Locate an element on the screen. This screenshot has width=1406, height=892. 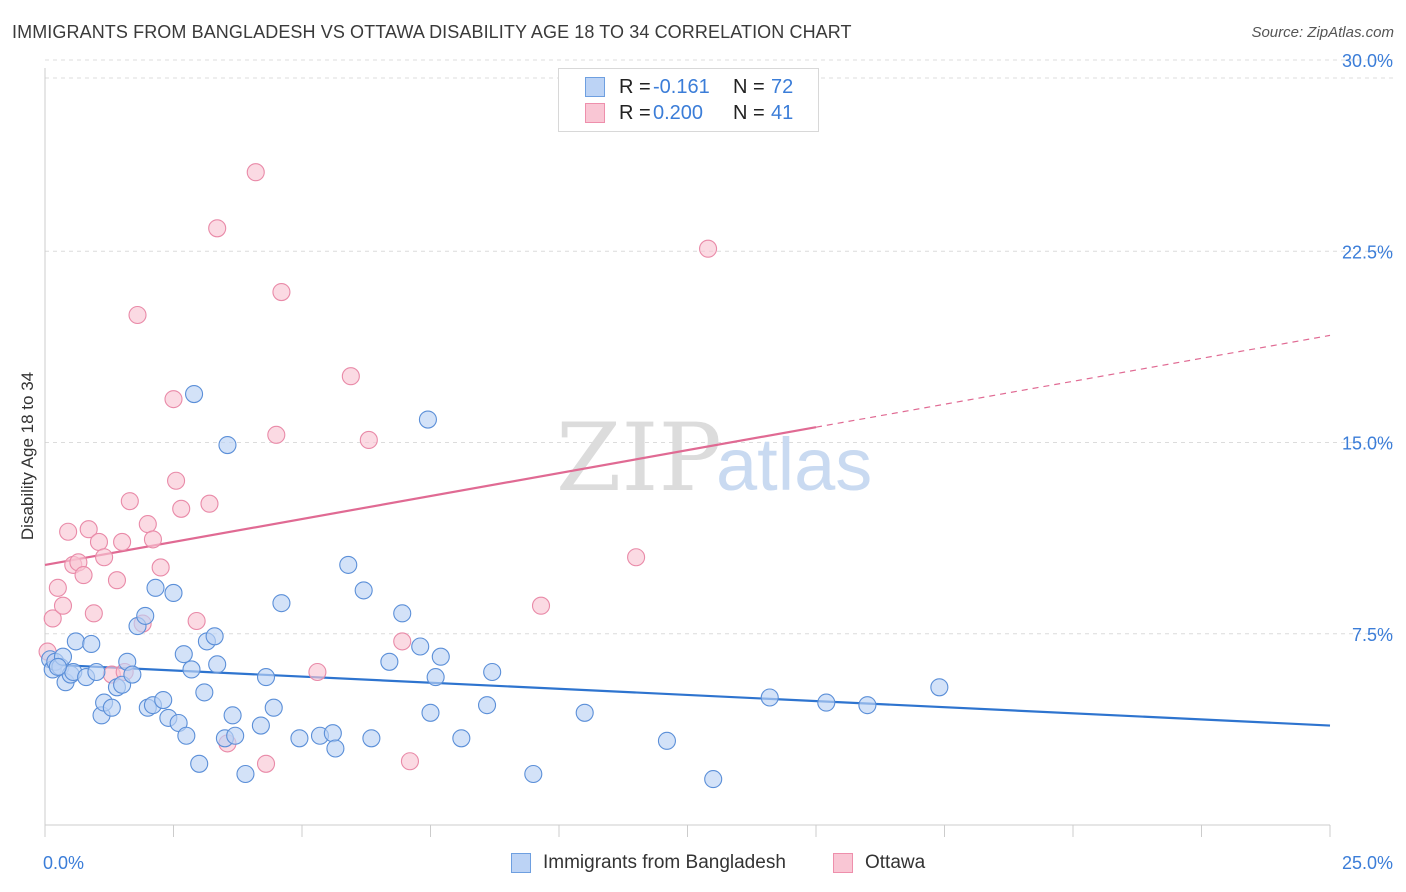
y-axis-label: Disability Age 18 to 34 is located at coordinates (27, 456).